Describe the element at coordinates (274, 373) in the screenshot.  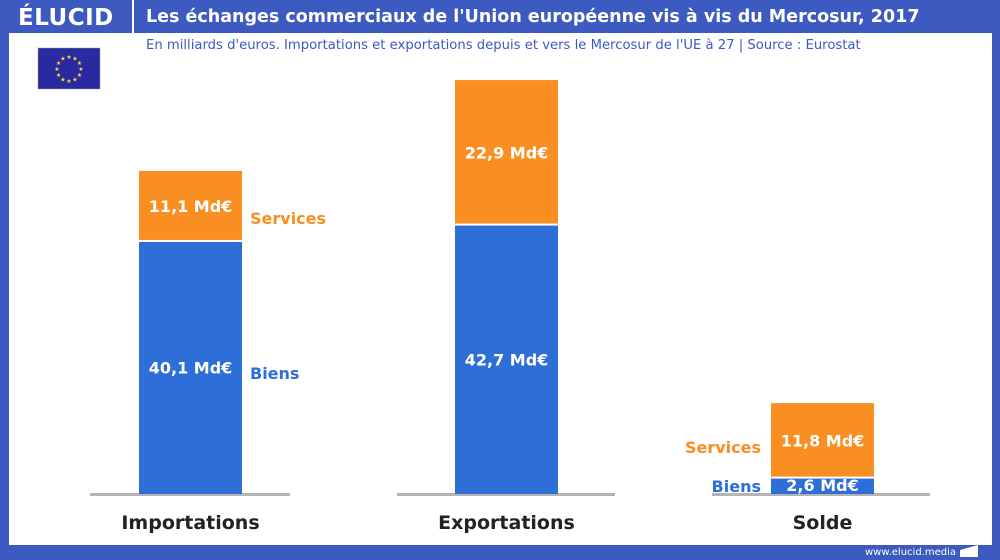
I see `legend-biens: Biens` at that location.